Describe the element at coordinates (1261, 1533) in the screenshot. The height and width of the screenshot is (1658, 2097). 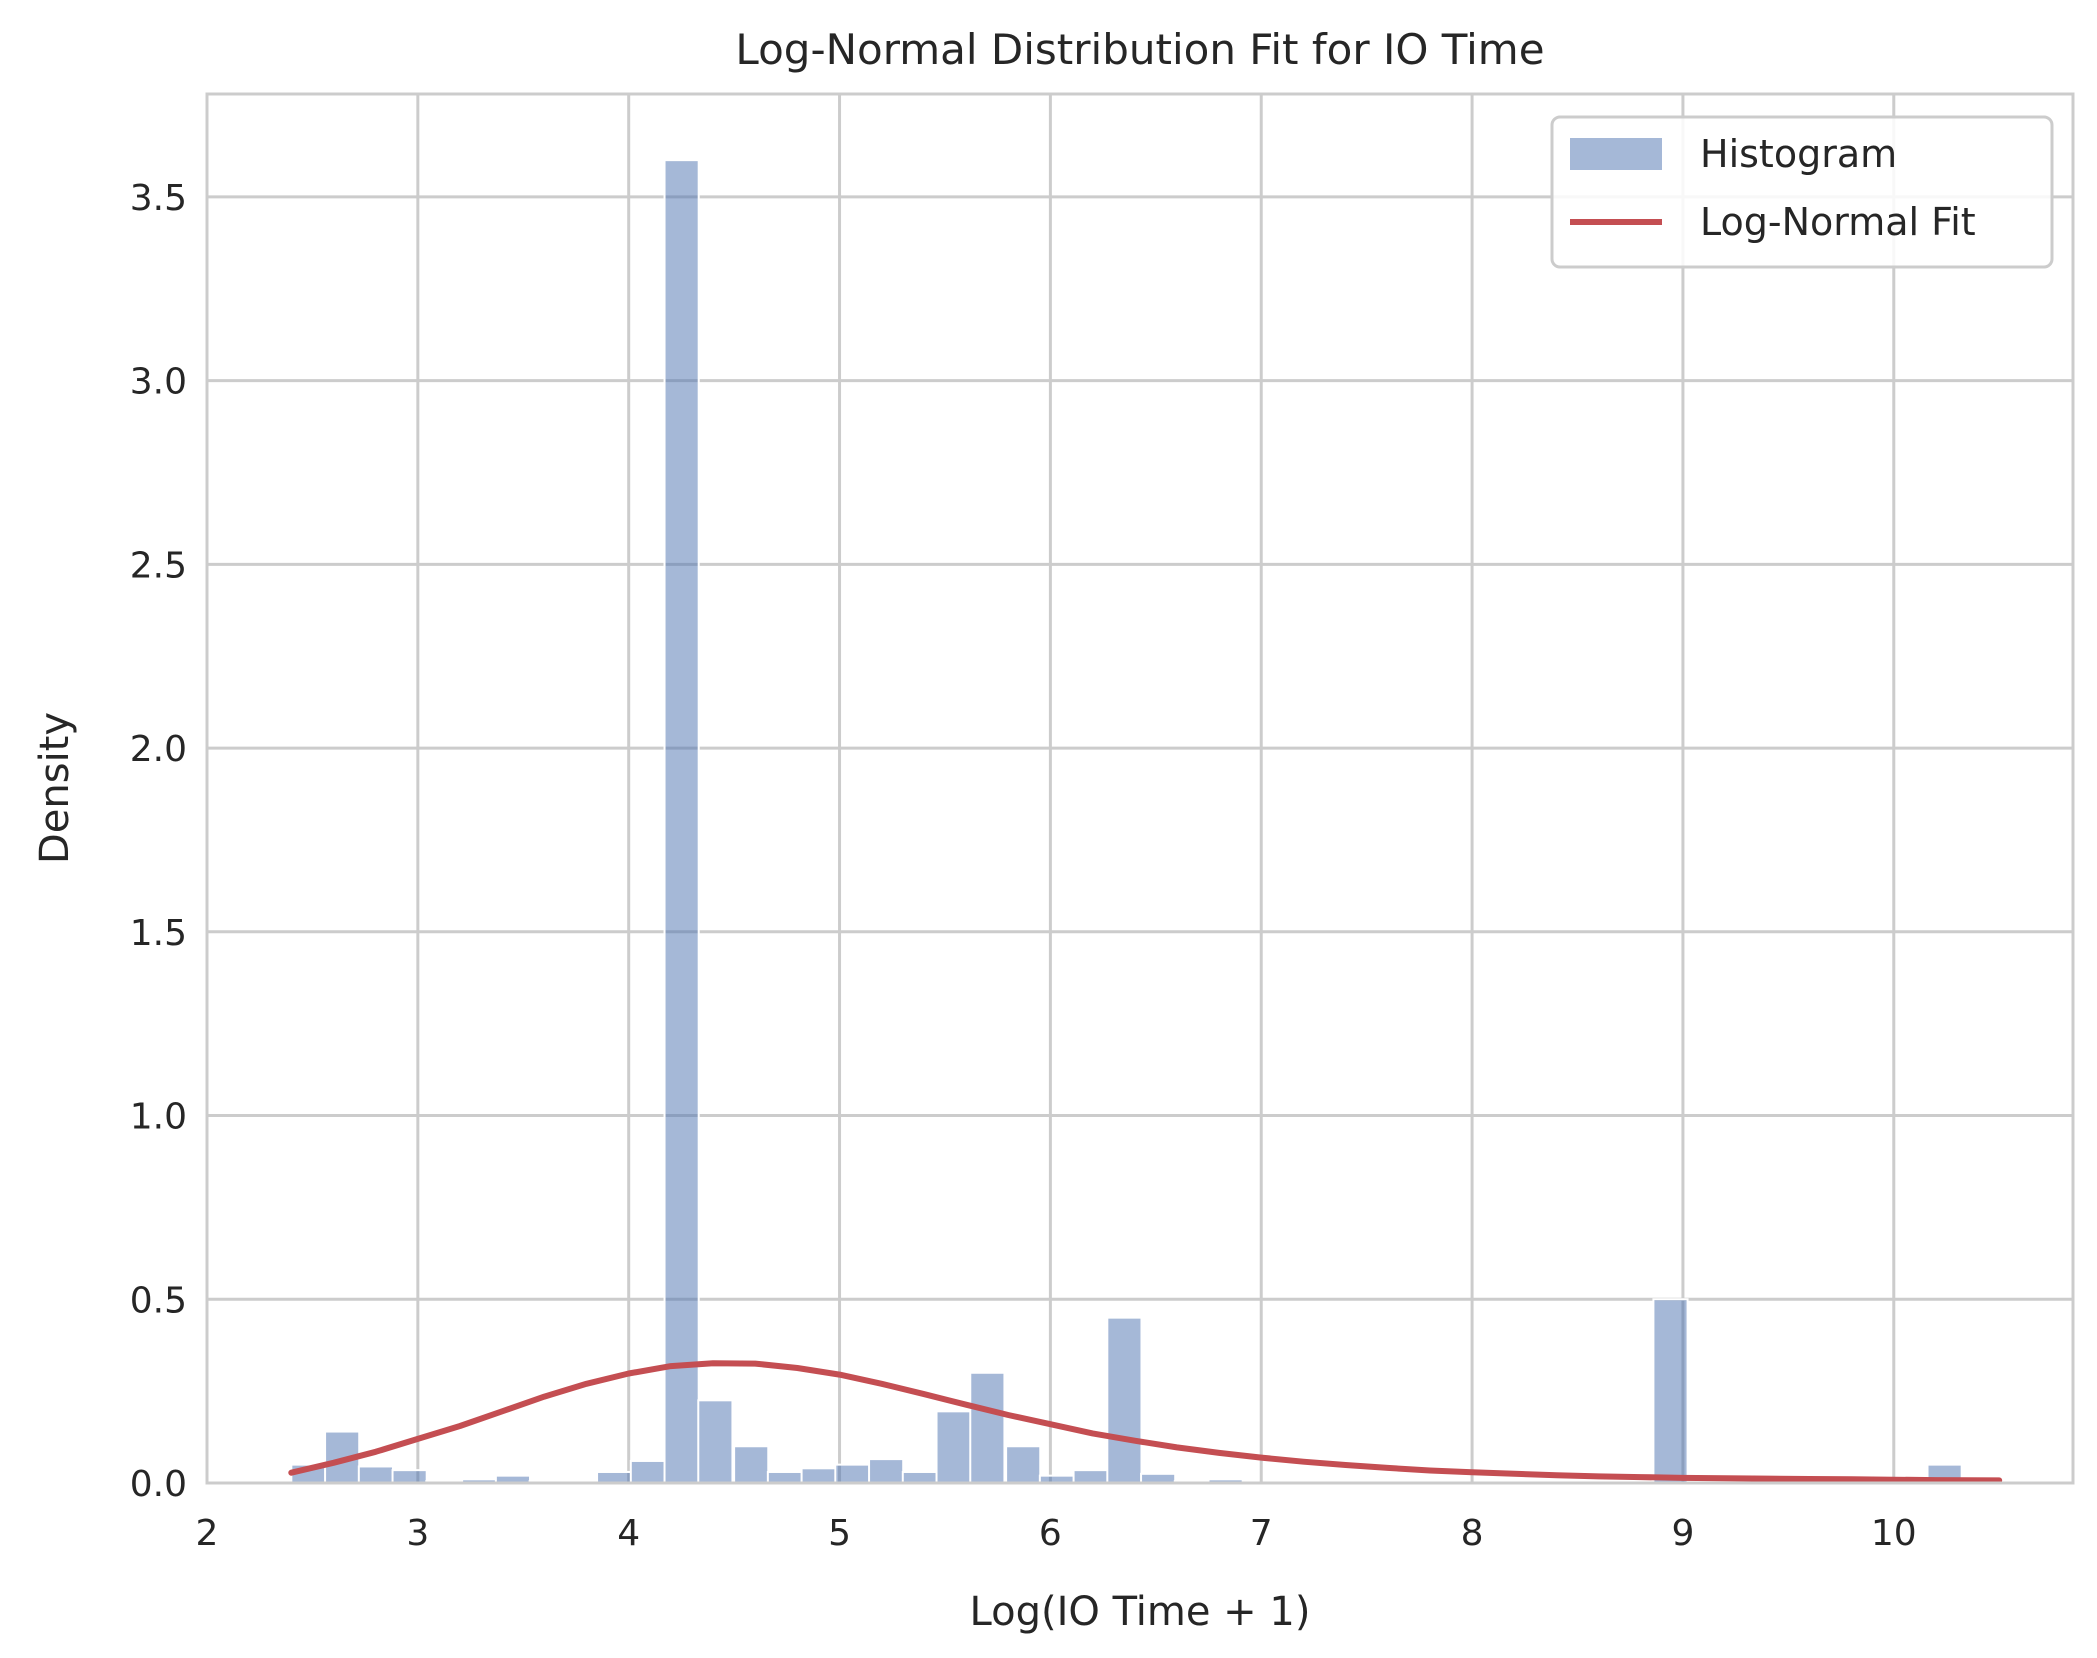
I see `x-tick-label: 7` at that location.